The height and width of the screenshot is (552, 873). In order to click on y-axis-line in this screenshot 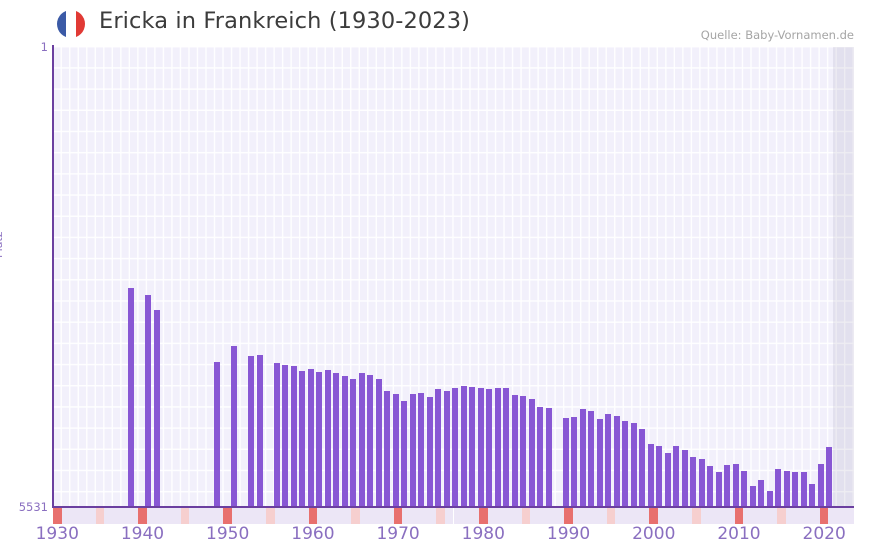, I will do `click(52, 276)`.